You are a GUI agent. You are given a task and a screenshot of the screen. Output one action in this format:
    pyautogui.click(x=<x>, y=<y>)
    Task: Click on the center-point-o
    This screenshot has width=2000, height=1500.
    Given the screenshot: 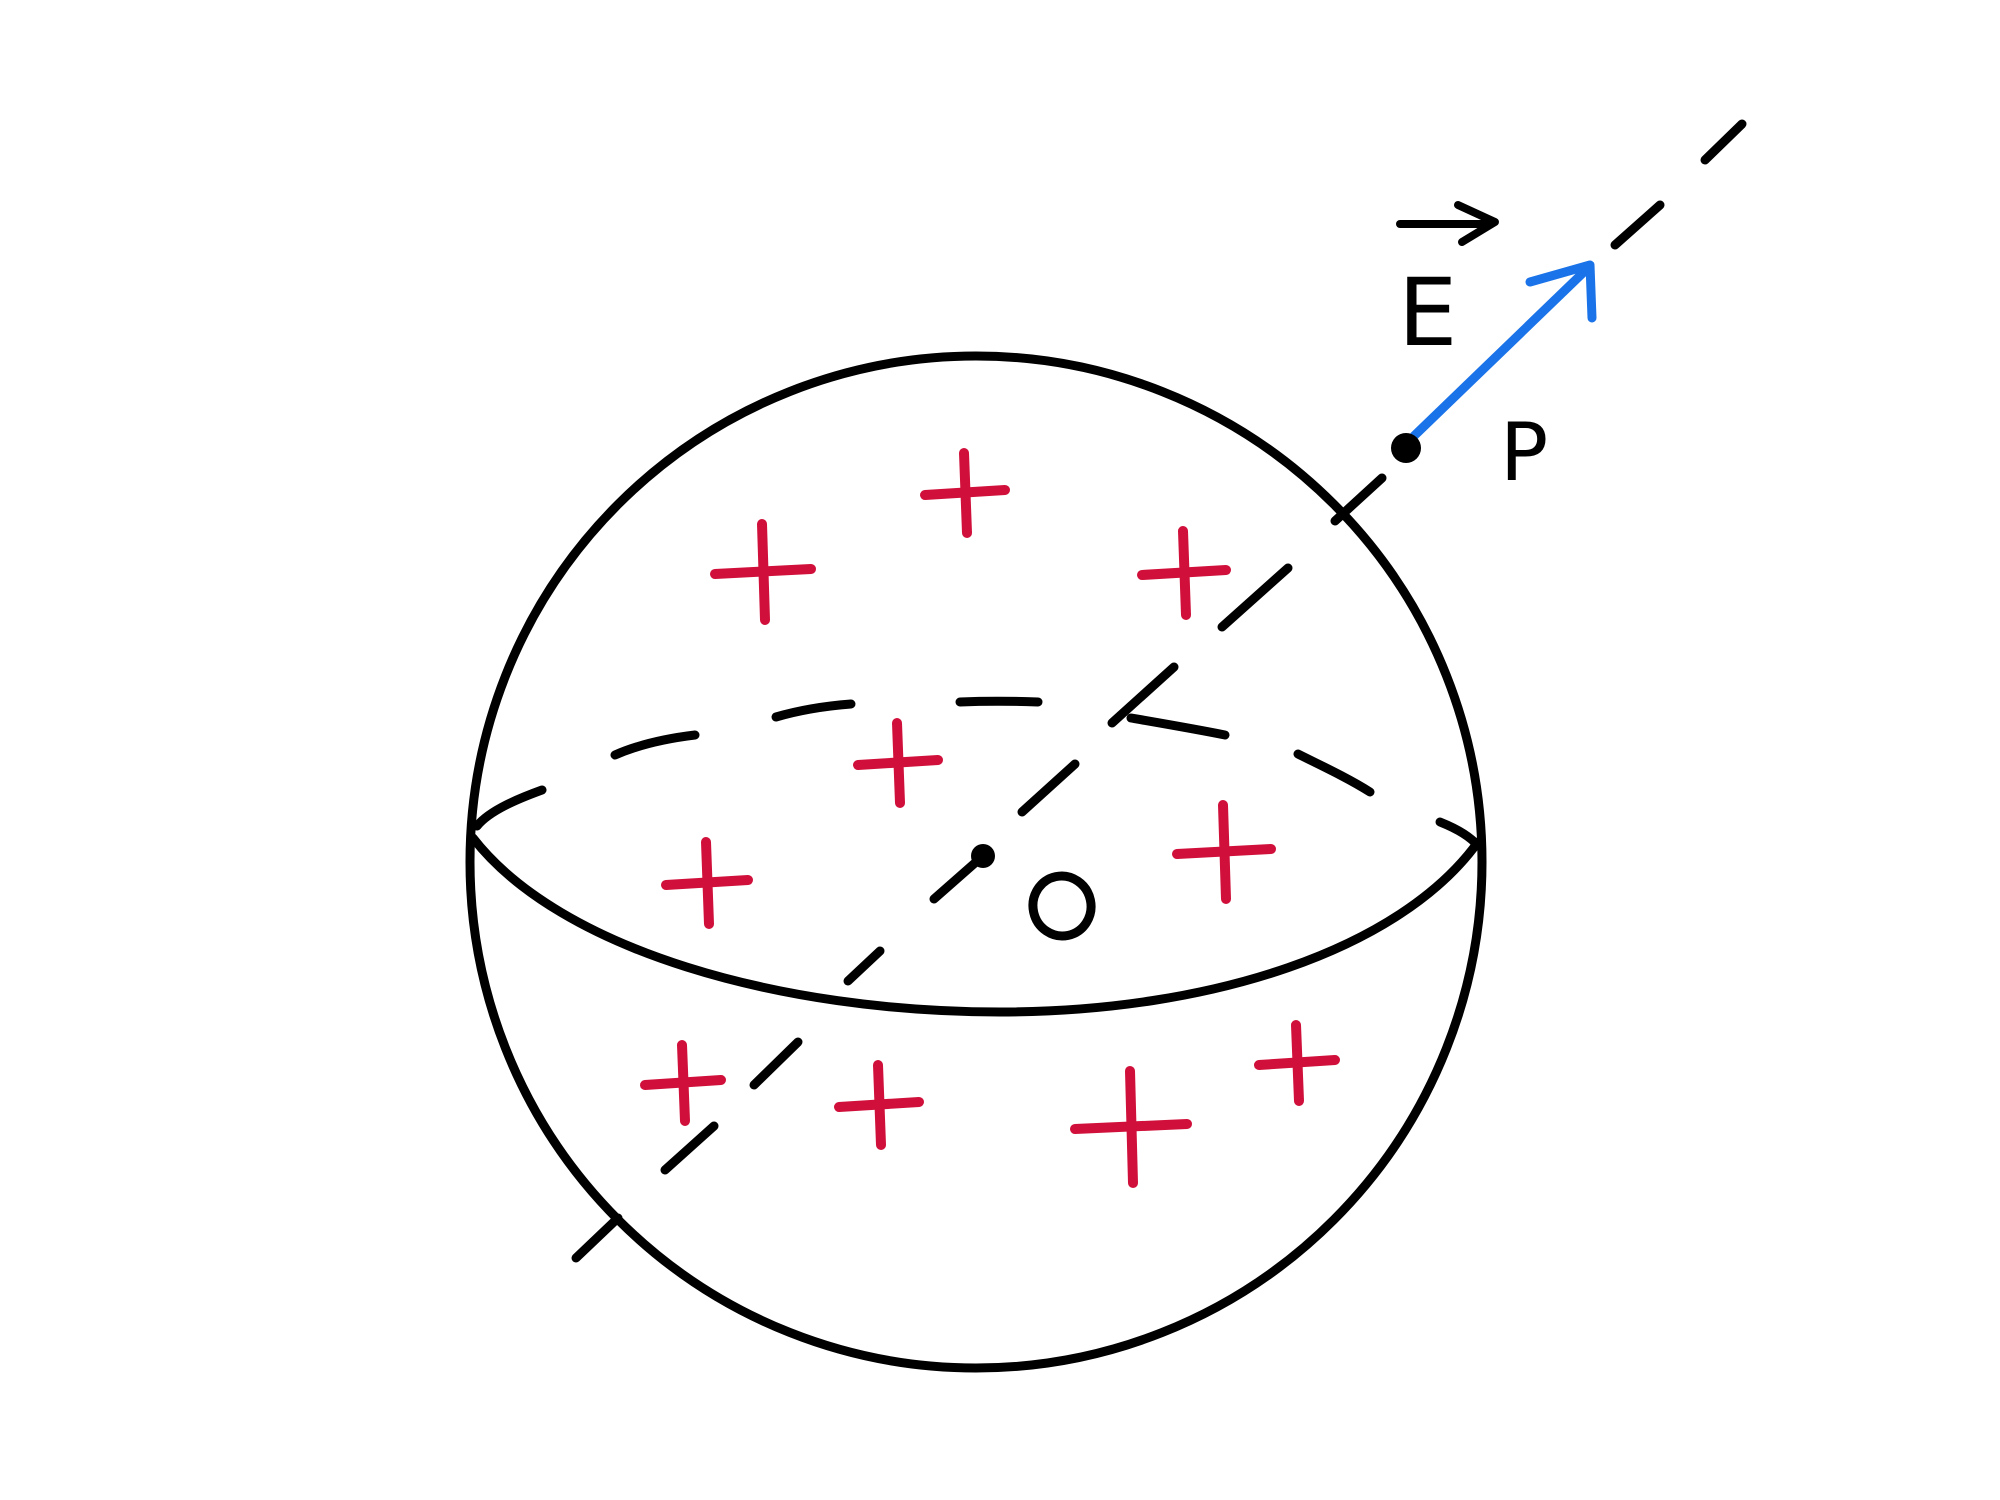 What is the action you would take?
    pyautogui.click(x=983, y=856)
    